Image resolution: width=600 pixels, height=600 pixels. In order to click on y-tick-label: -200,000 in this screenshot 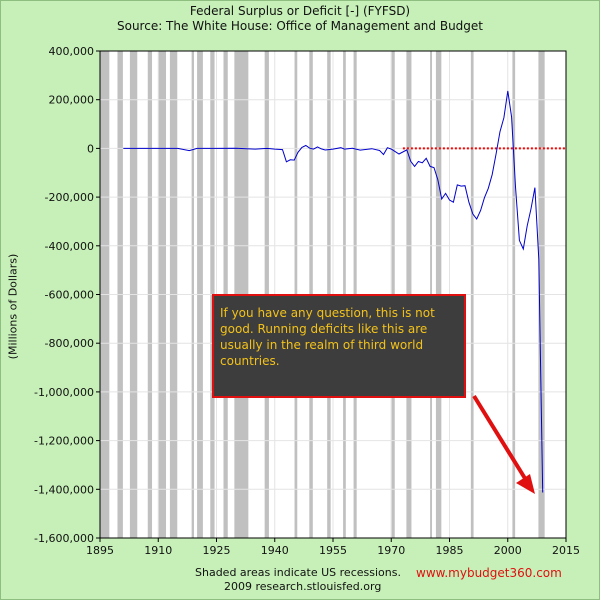, I will do `click(69, 197)`.